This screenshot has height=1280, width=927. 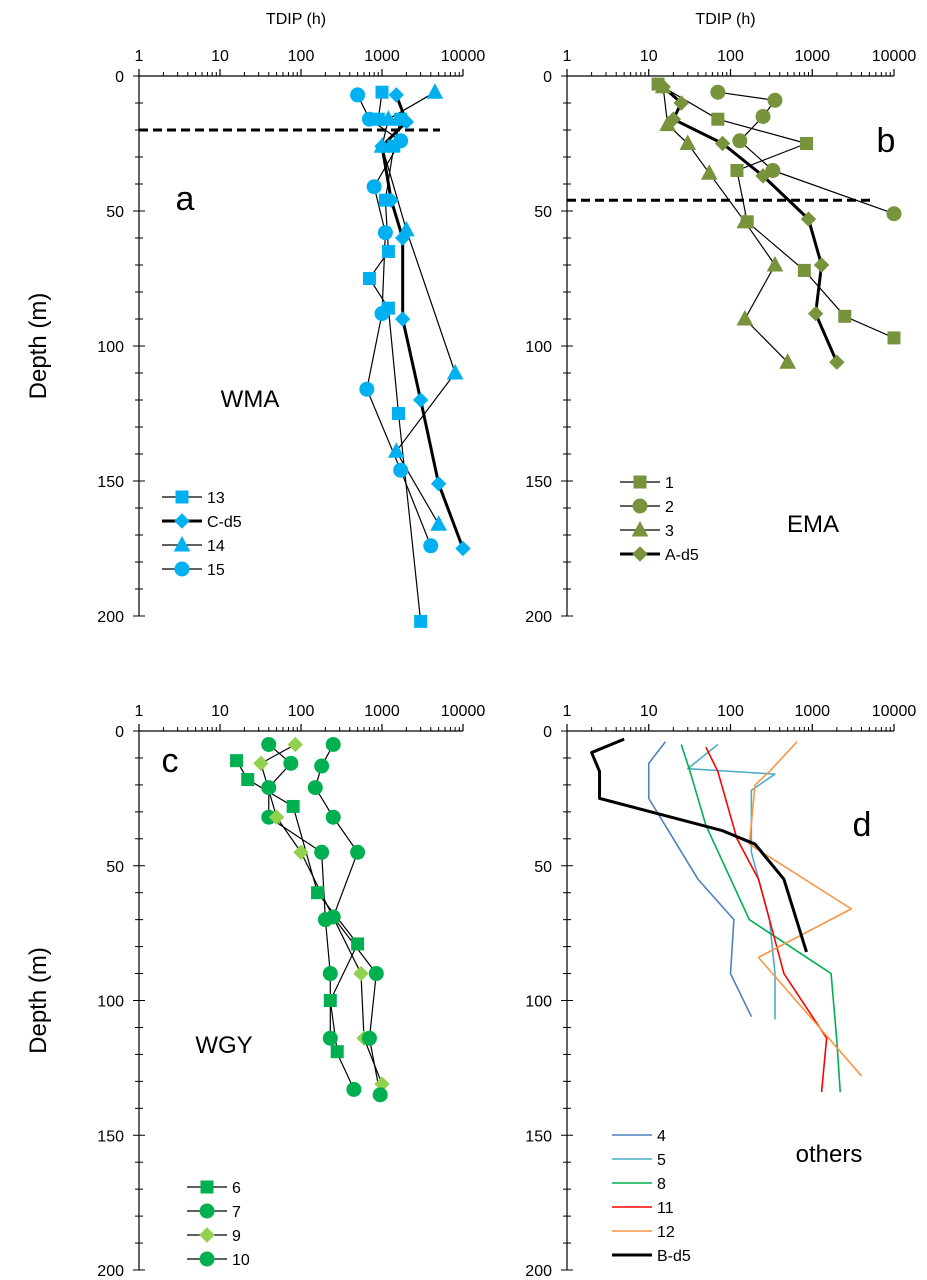 What do you see at coordinates (202, 534) in the screenshot?
I see `legend: 13 C-d5 14 15` at bounding box center [202, 534].